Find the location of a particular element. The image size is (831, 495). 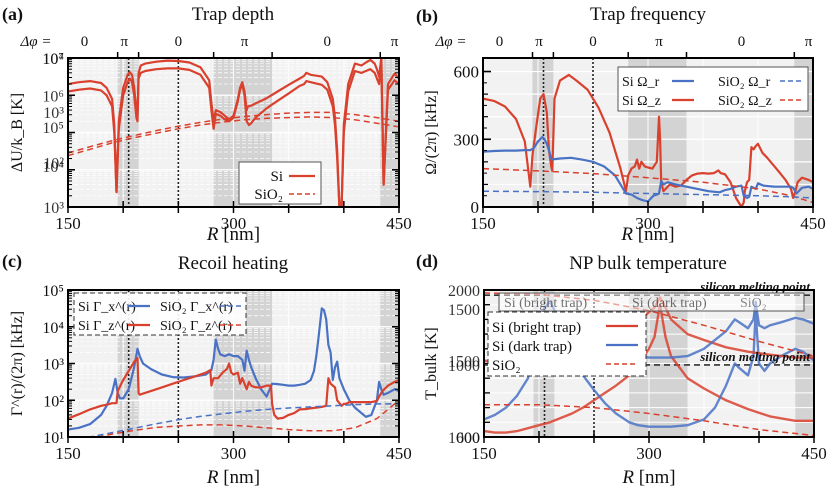

legend-label: SiO₂ Ω_z is located at coordinates (745, 101).